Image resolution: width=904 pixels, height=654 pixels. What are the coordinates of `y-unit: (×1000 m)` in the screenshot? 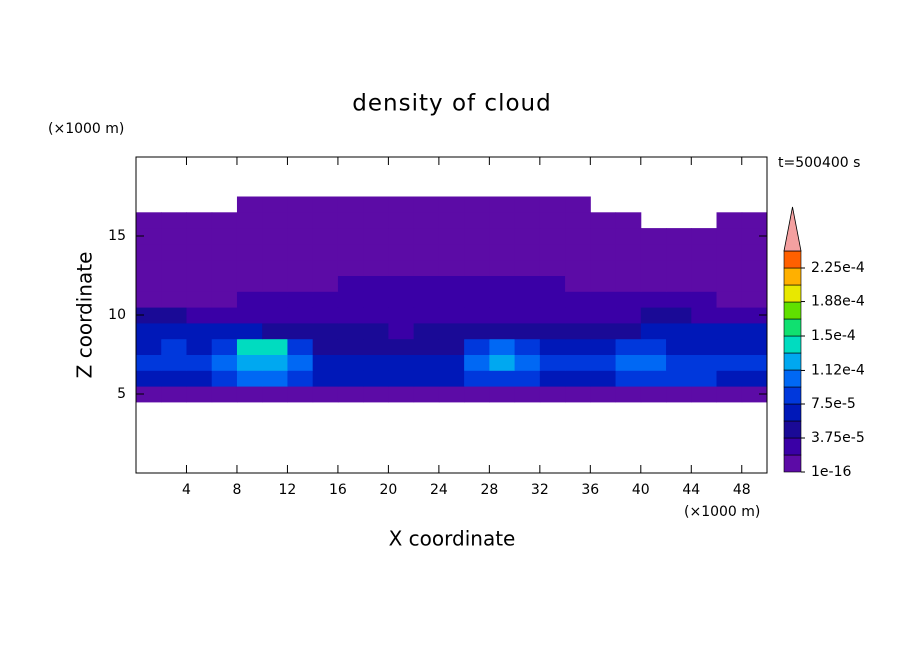 It's located at (86, 129).